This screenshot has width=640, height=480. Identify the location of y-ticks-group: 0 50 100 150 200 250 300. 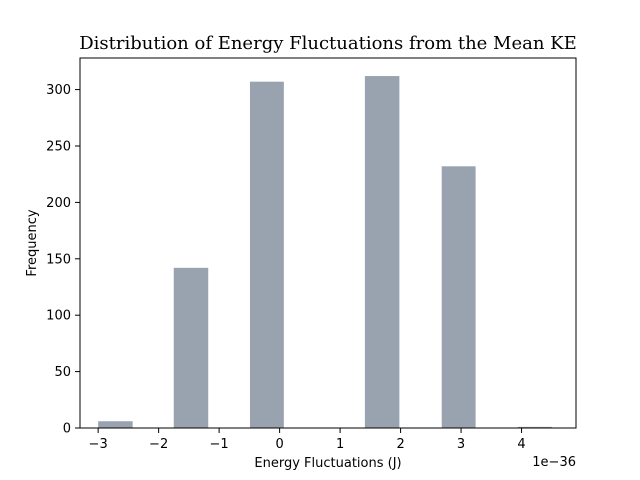
(63, 260).